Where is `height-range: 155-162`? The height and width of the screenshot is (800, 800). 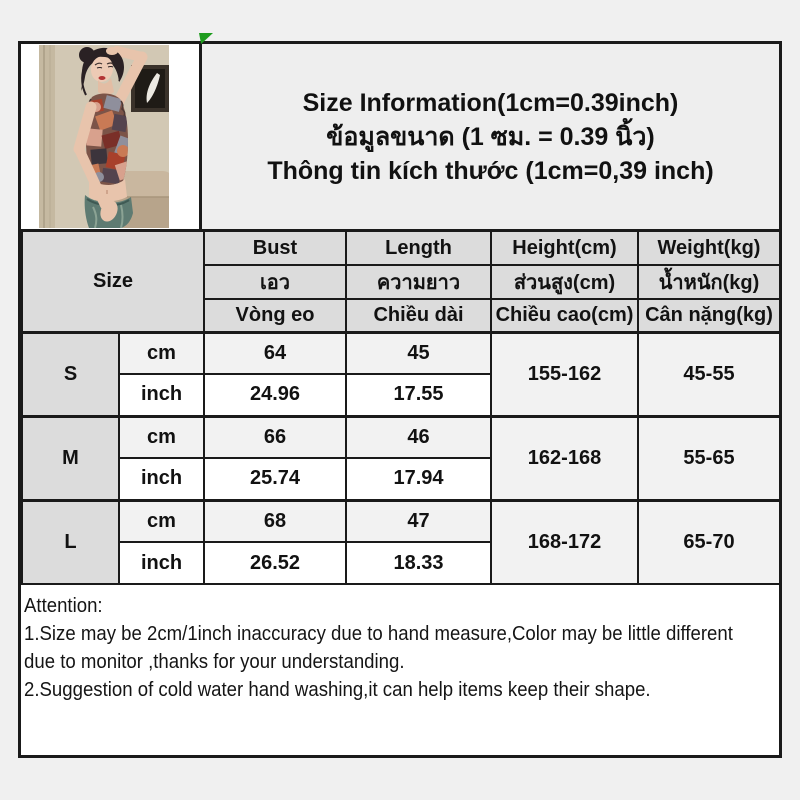 height-range: 155-162 is located at coordinates (564, 373).